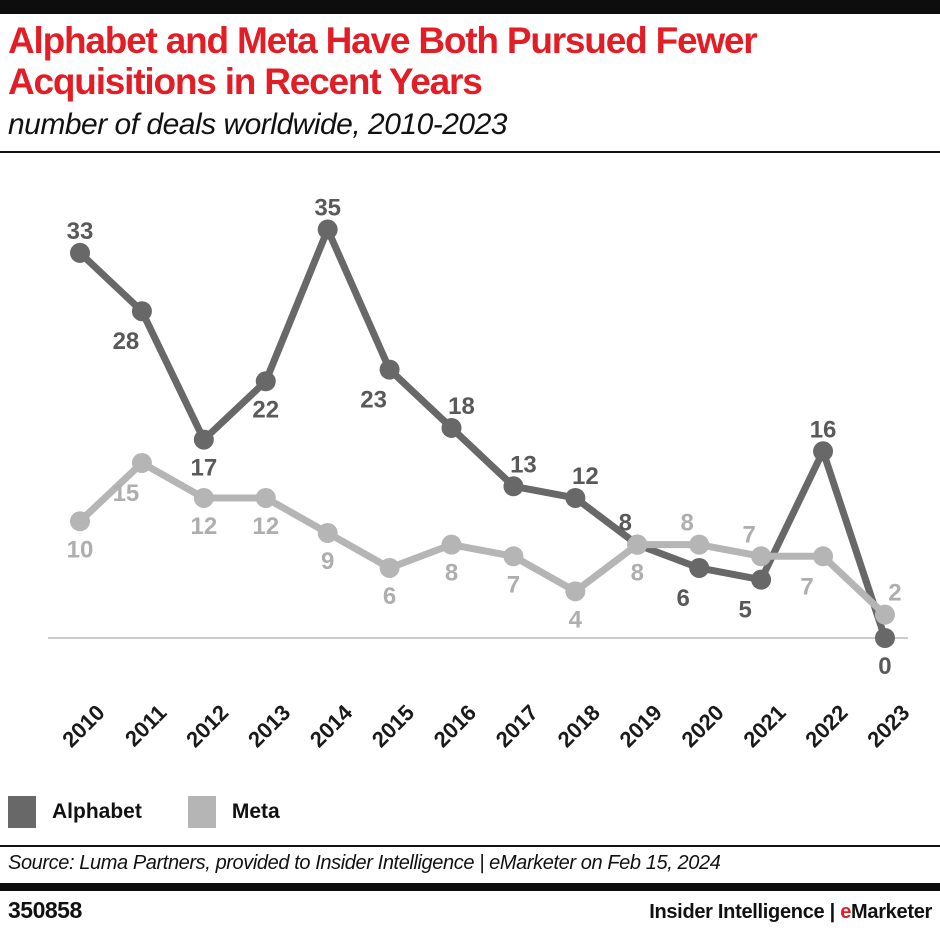  Describe the element at coordinates (576, 619) in the screenshot. I see `value-label-meta-2018: 4` at that location.